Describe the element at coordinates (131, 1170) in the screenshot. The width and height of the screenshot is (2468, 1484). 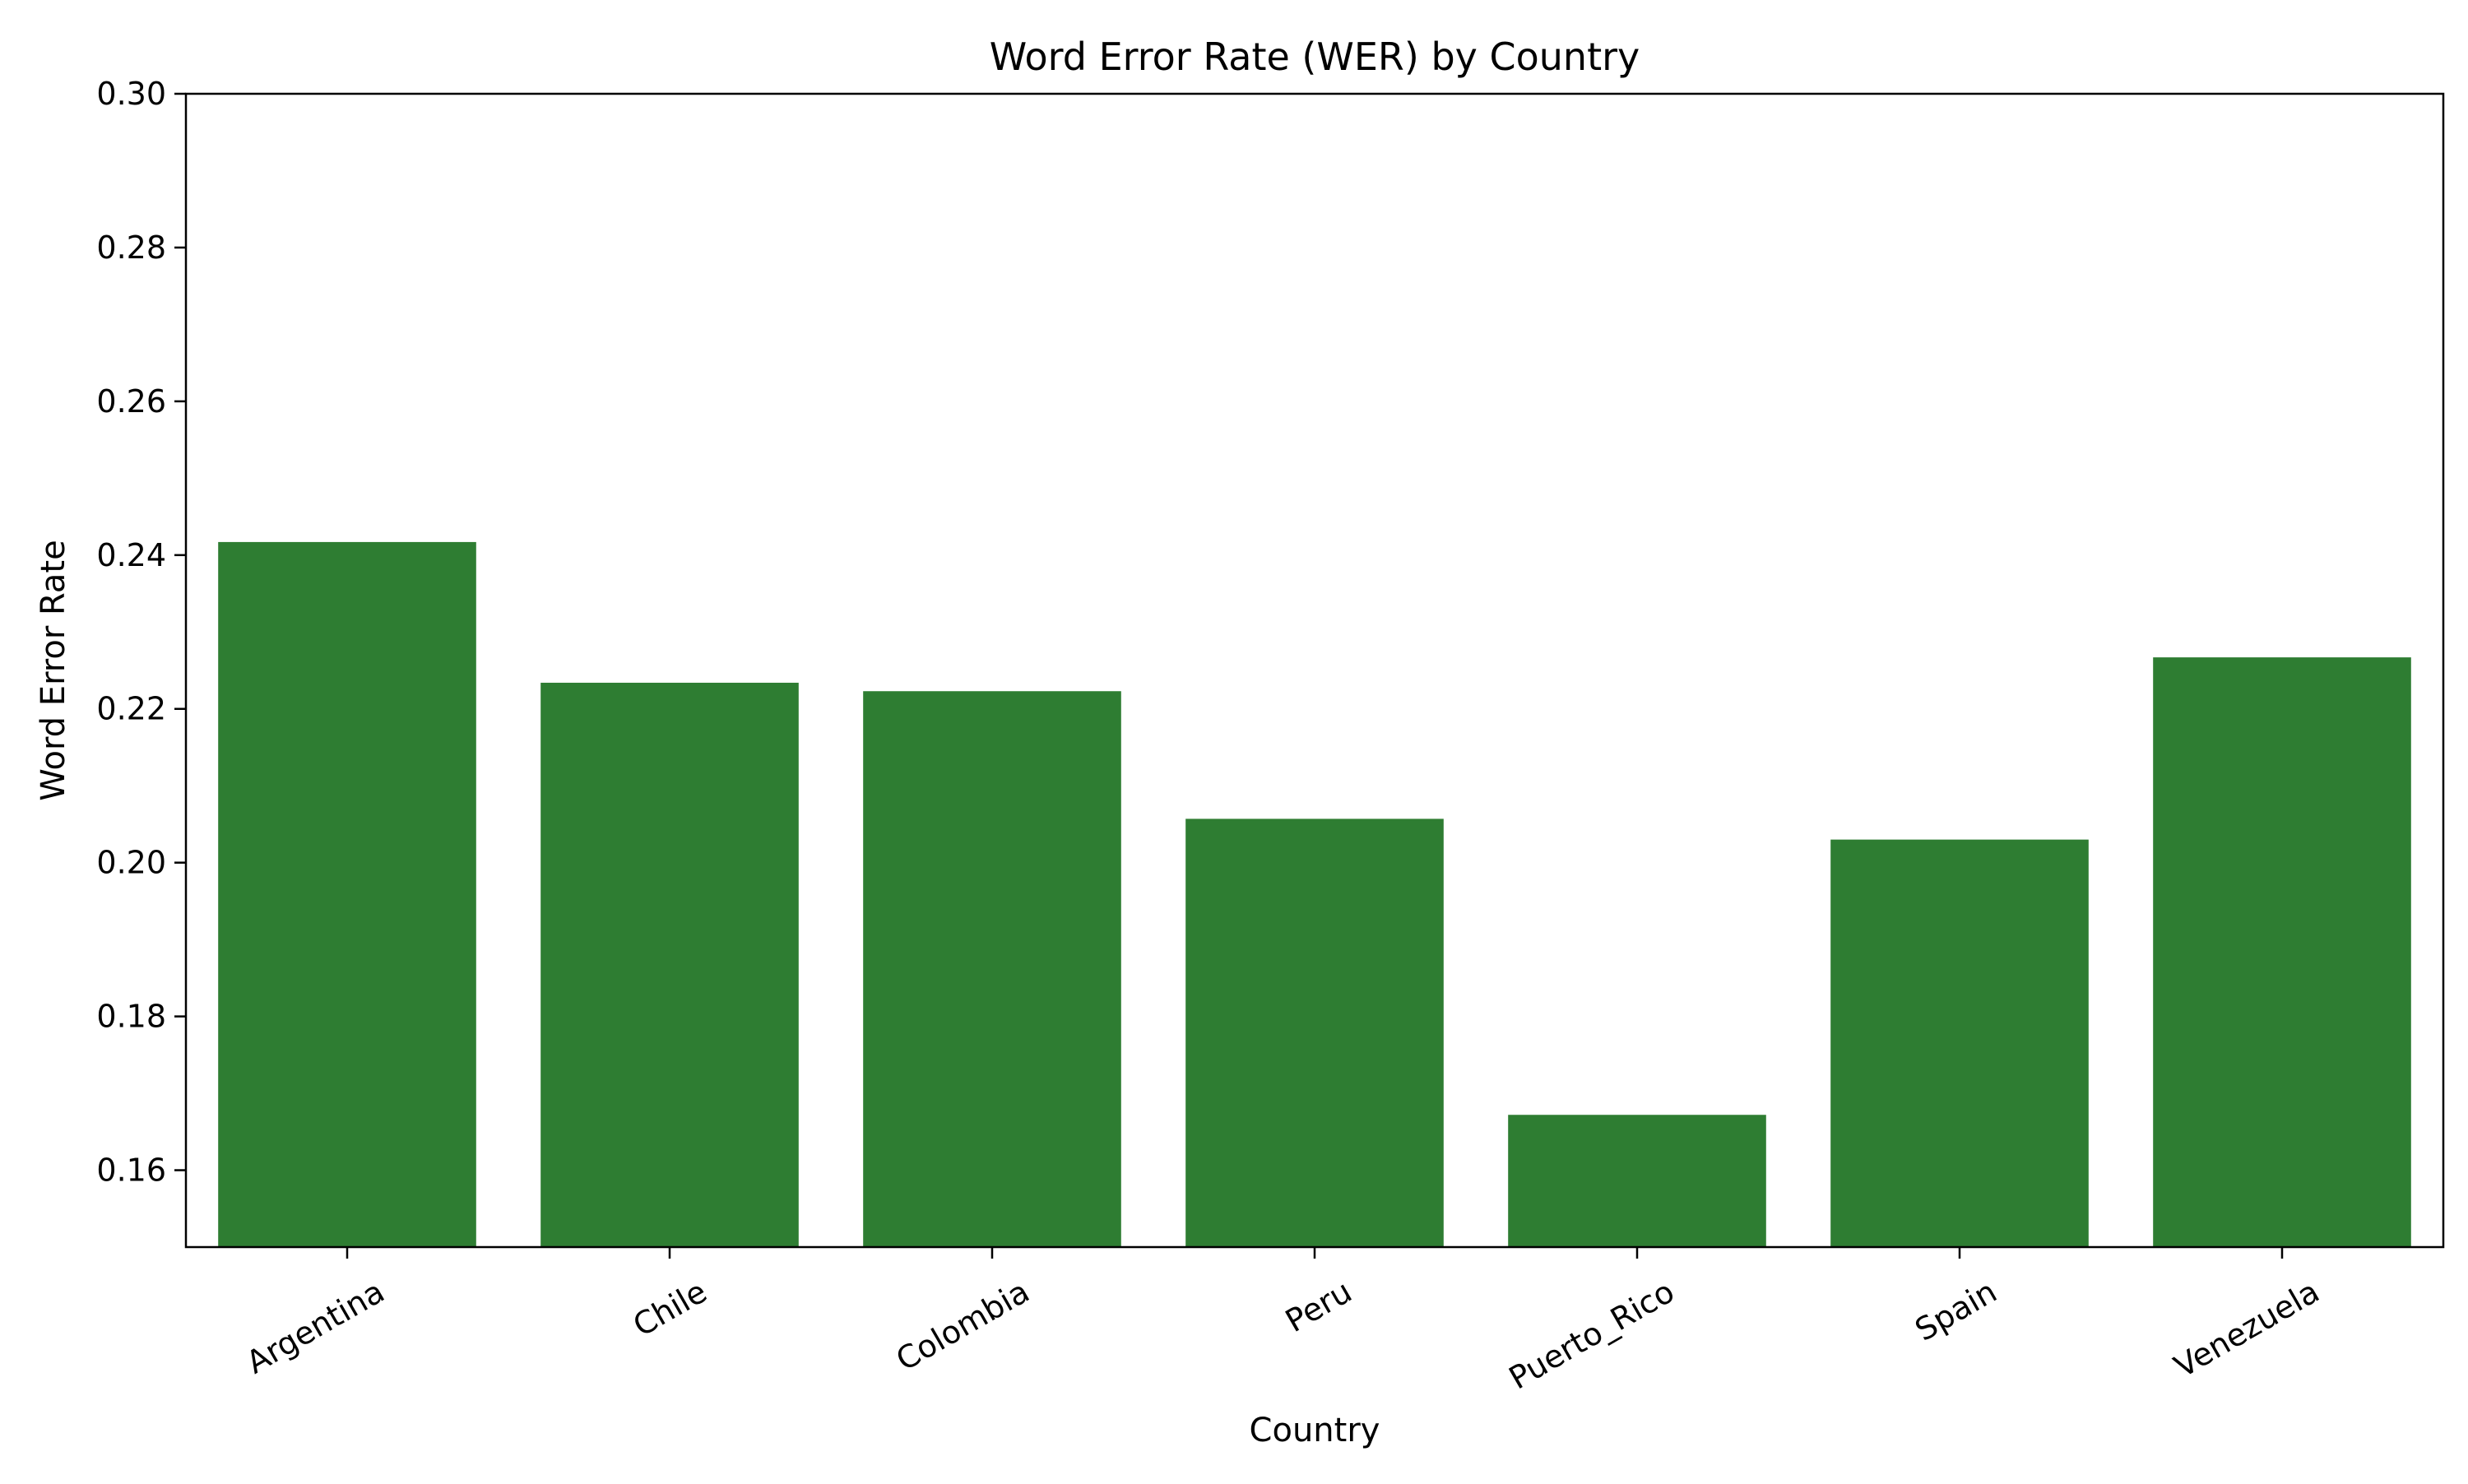
I see `y-tick-label: 0.16` at that location.